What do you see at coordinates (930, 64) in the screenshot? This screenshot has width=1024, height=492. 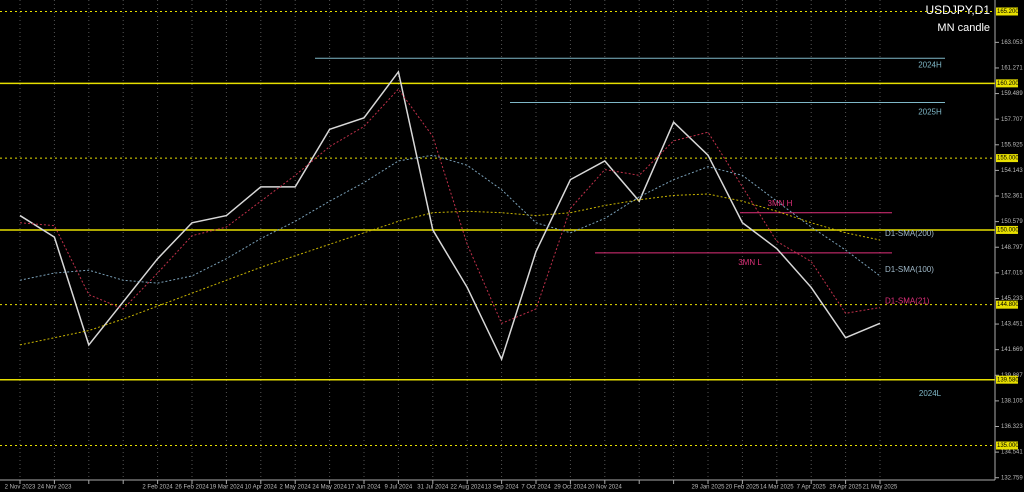 I see `annotation-label: 2024H` at bounding box center [930, 64].